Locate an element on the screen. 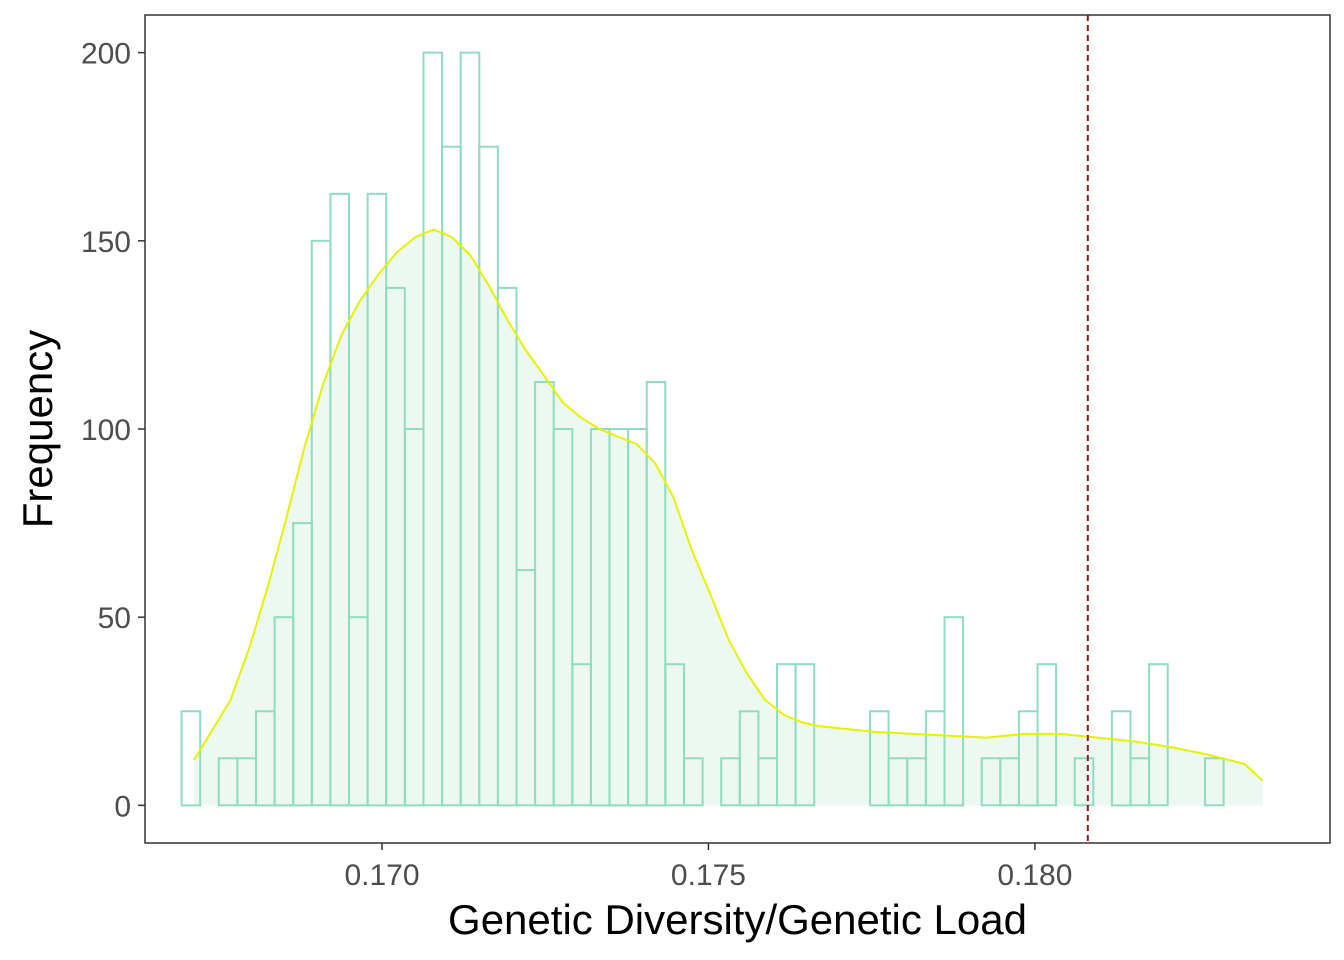 The image size is (1344, 960). y-tick-label: 50 is located at coordinates (114, 618).